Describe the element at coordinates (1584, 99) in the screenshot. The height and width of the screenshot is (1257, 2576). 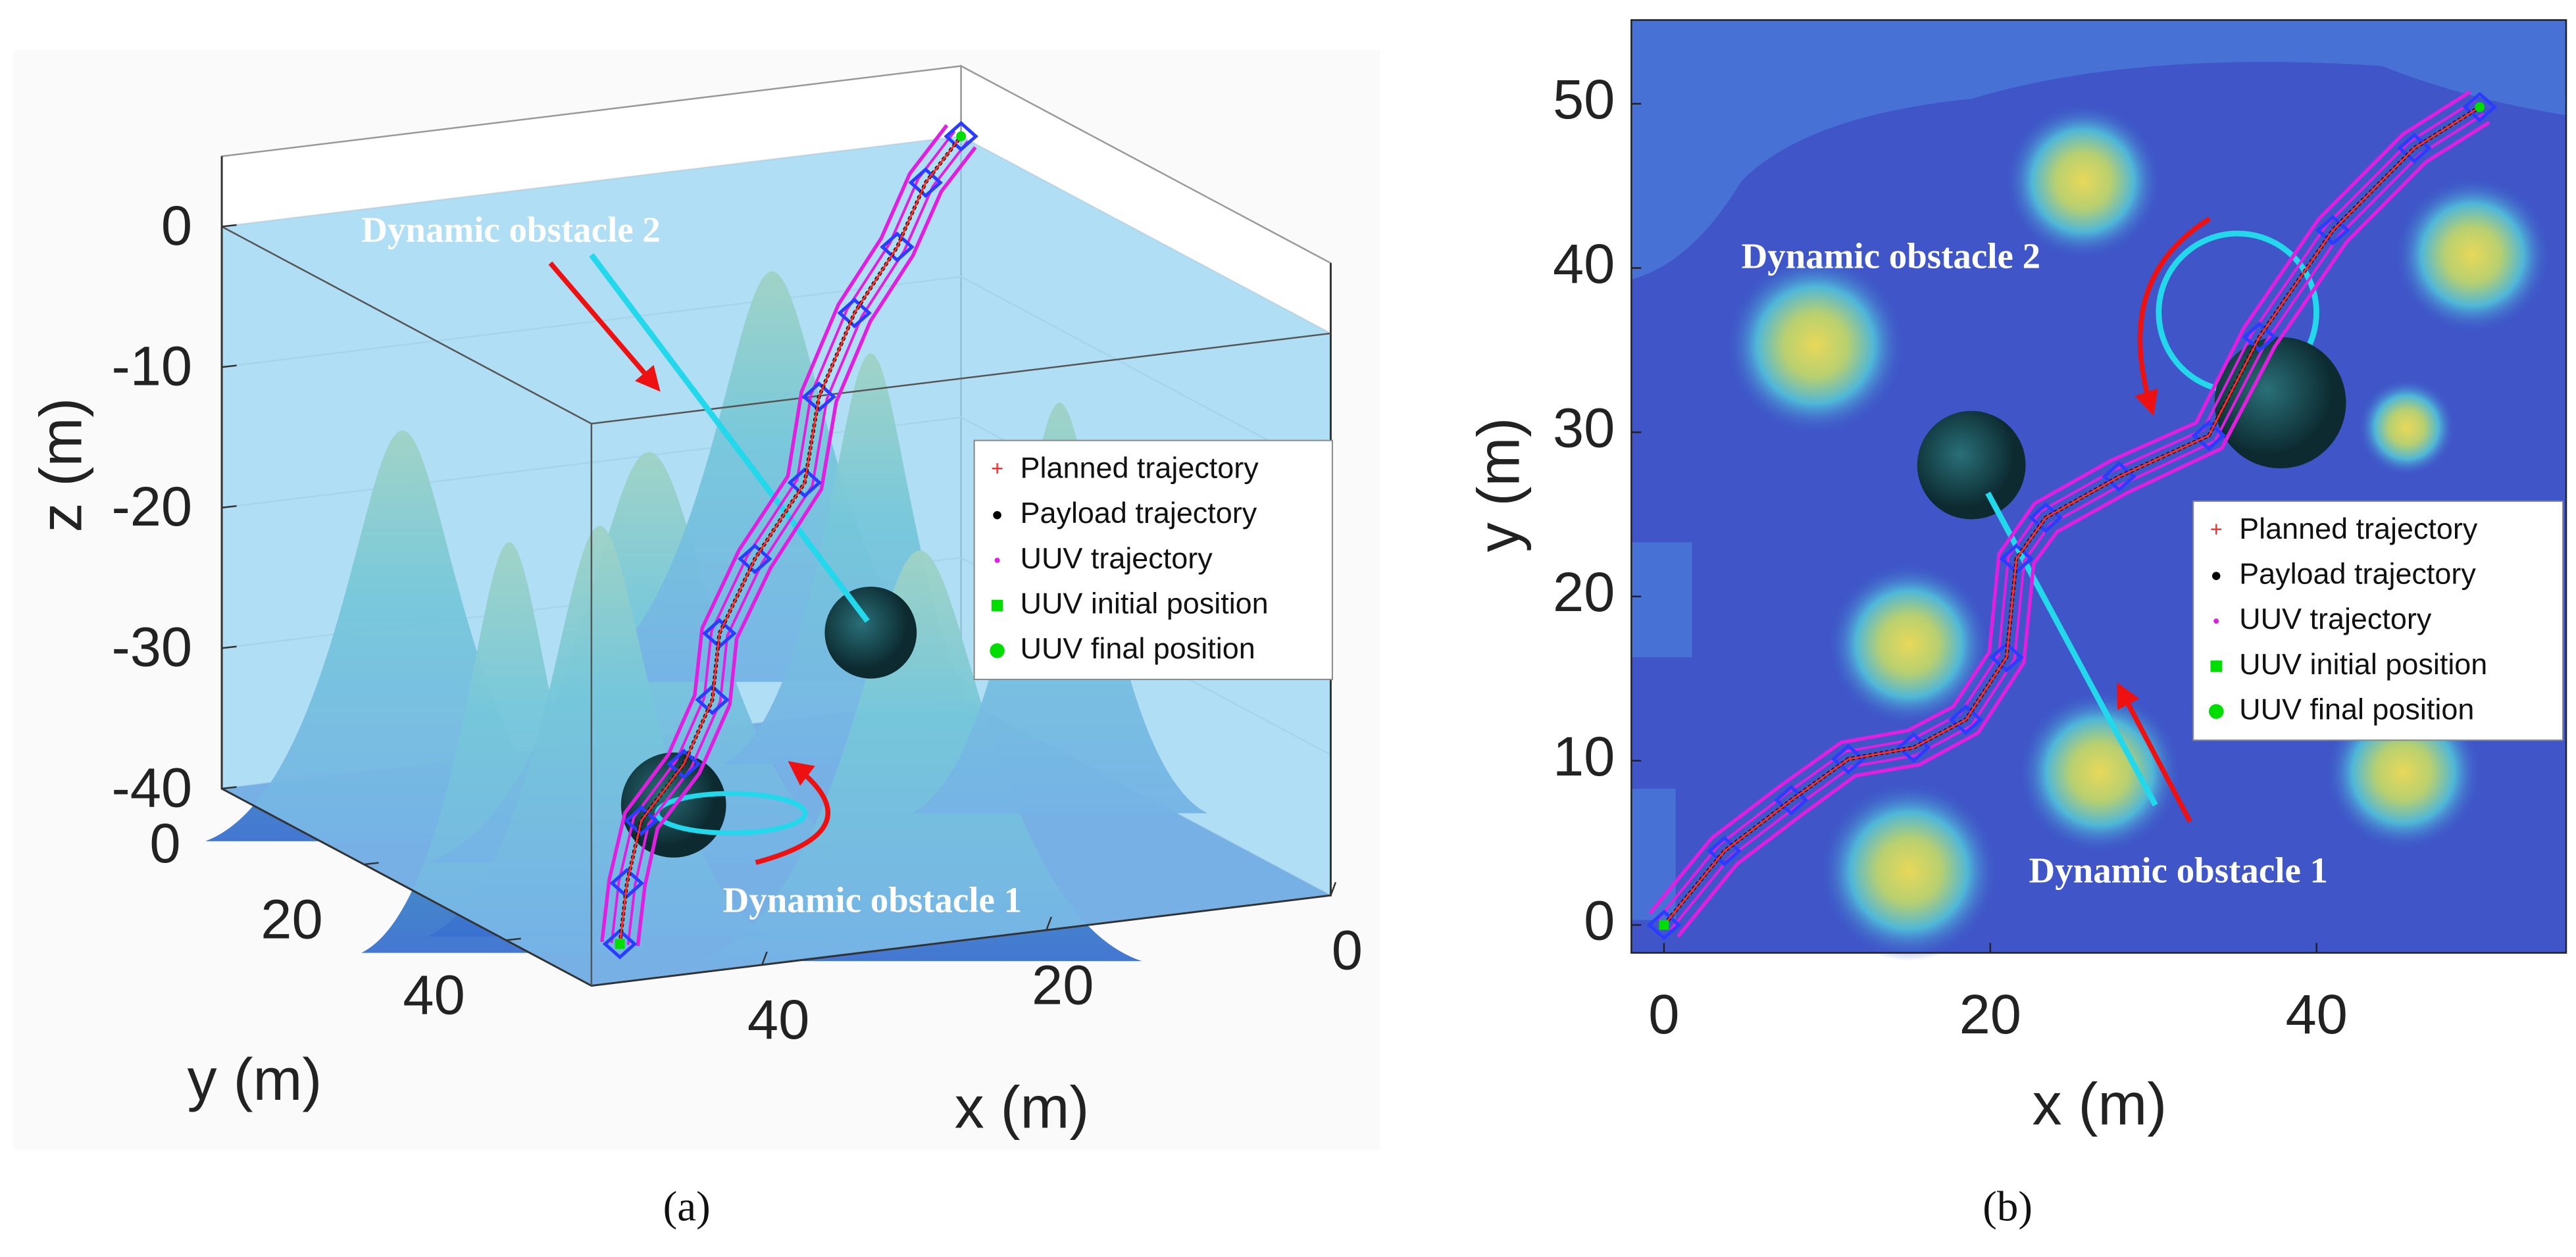
I see `y-tick-label: 50` at that location.